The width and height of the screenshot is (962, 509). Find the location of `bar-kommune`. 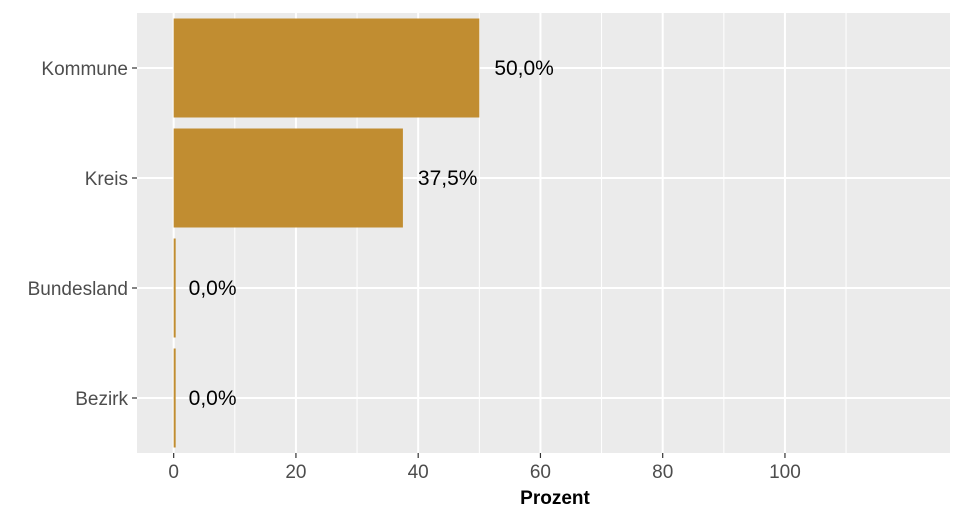

bar-kommune is located at coordinates (326, 68).